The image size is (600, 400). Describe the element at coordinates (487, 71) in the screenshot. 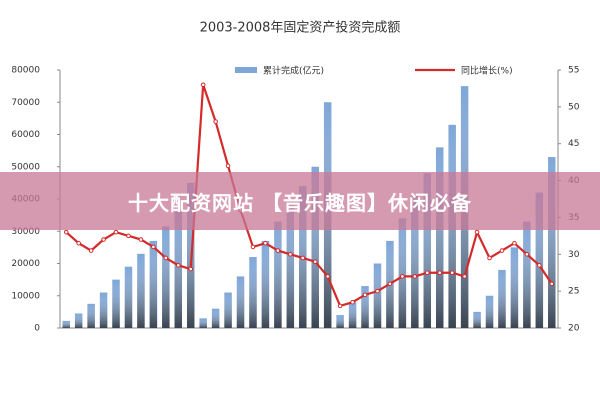

I see `legend-label: 同比增长(%)` at that location.